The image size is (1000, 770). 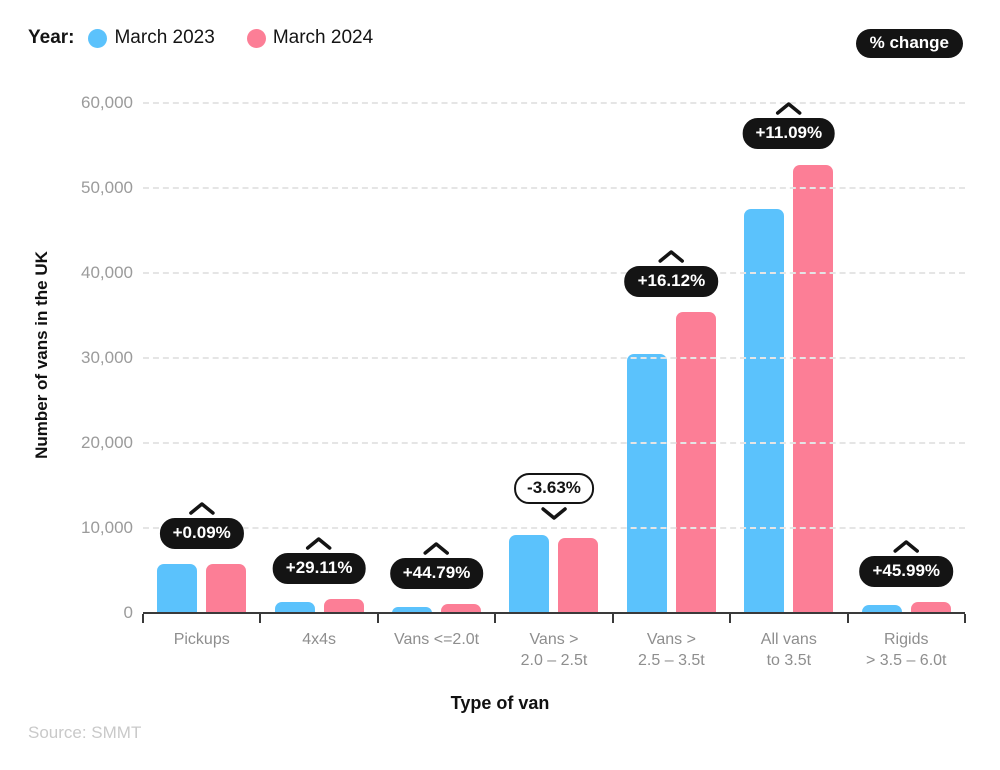 I want to click on pct-change-annotation: -3.63%, so click(x=554, y=496).